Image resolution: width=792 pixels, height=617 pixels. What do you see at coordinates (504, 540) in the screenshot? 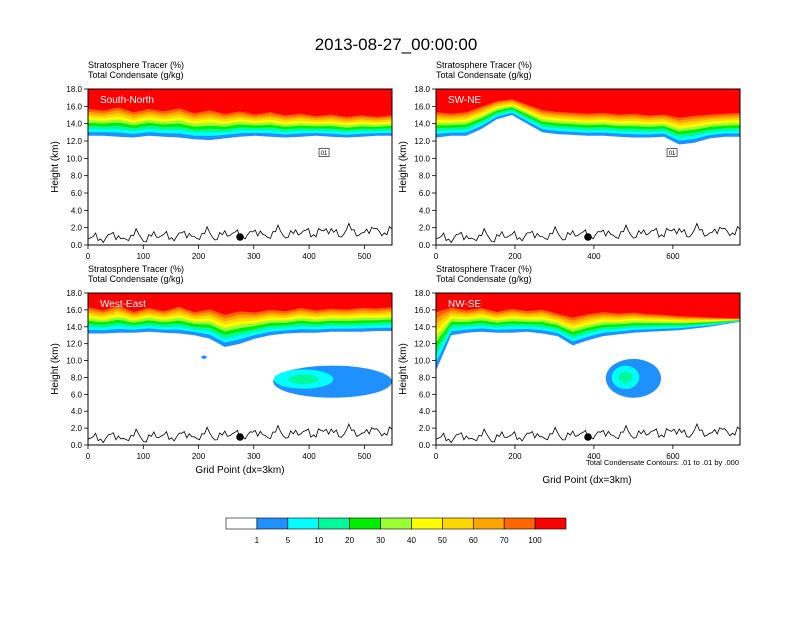
I see `colorbar-label: 70` at bounding box center [504, 540].